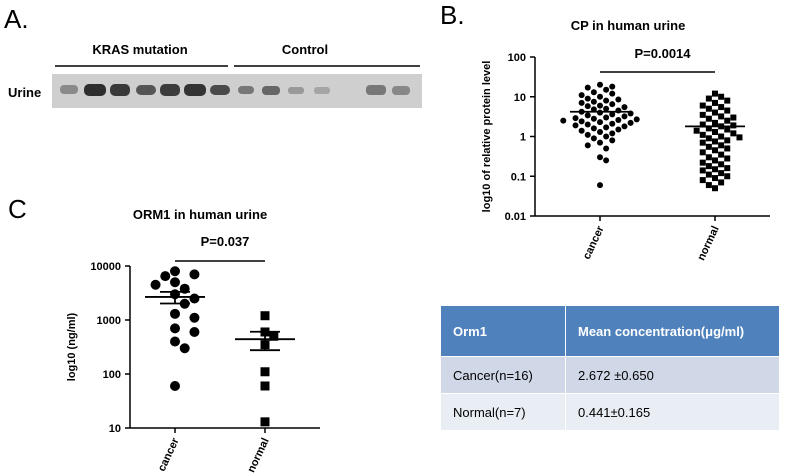 Image resolution: width=787 pixels, height=475 pixels. I want to click on blot-image, so click(237, 91).